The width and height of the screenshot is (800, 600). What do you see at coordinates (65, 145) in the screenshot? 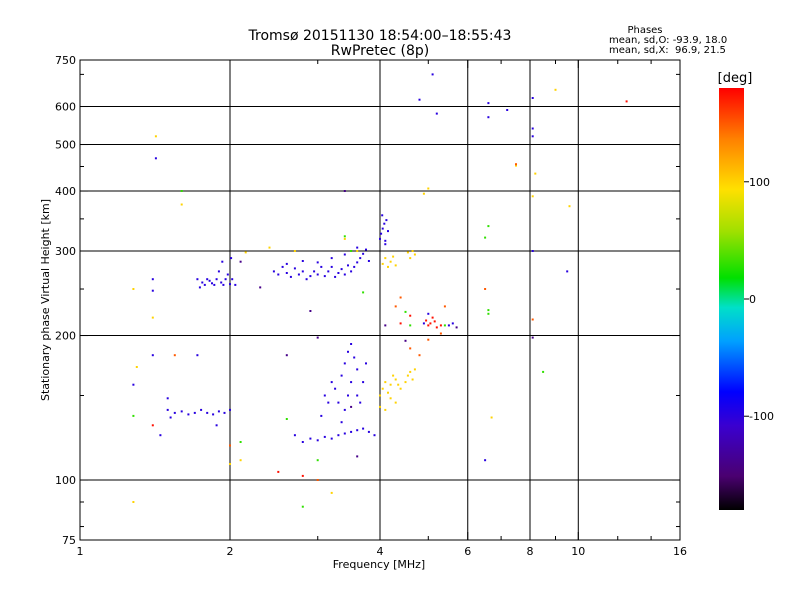
I see `y-tick-label: 500` at bounding box center [65, 145].